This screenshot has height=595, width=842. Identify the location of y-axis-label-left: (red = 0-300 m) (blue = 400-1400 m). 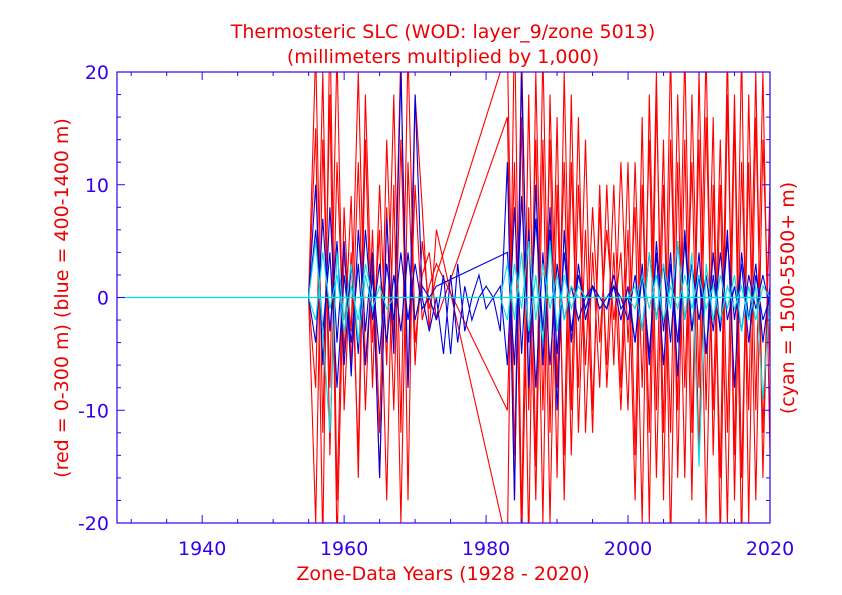
(62, 298).